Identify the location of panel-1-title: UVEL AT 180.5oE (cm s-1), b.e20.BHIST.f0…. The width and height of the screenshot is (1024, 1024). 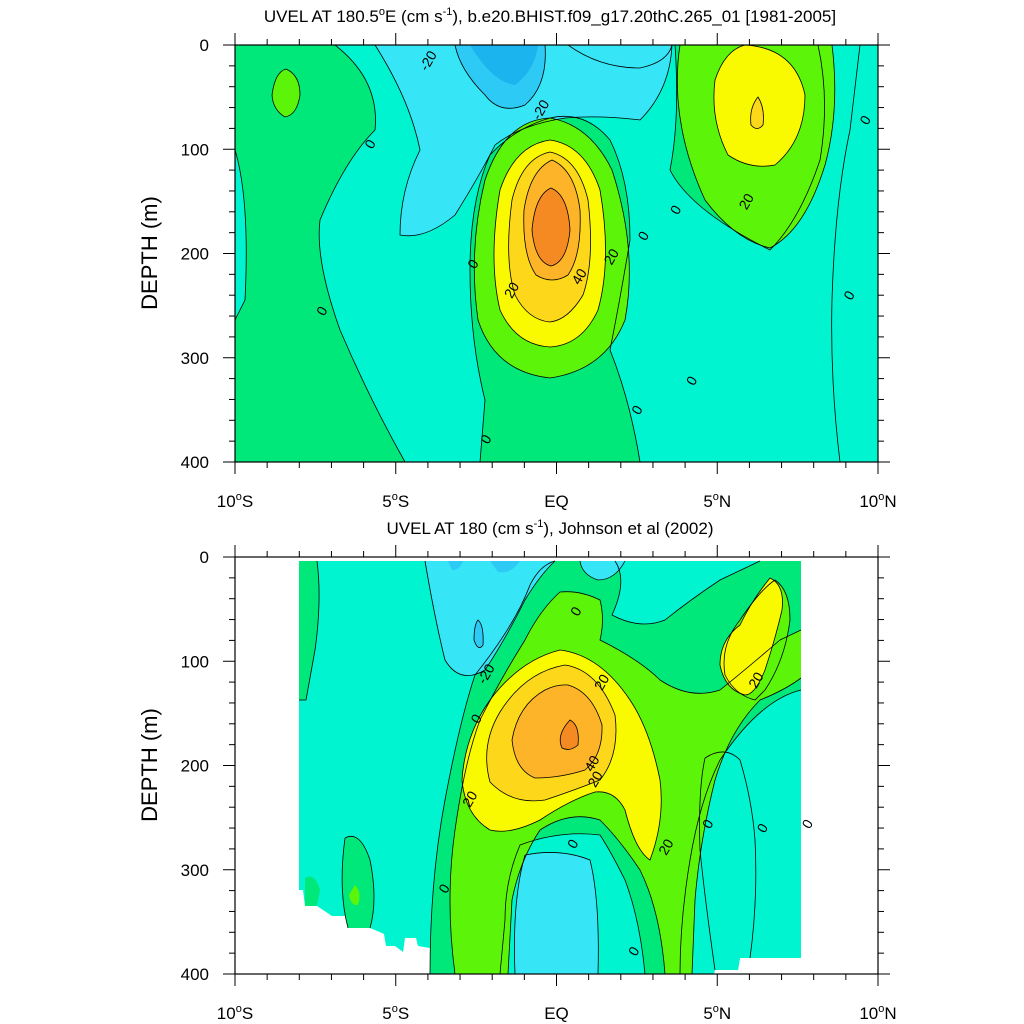
(550, 16).